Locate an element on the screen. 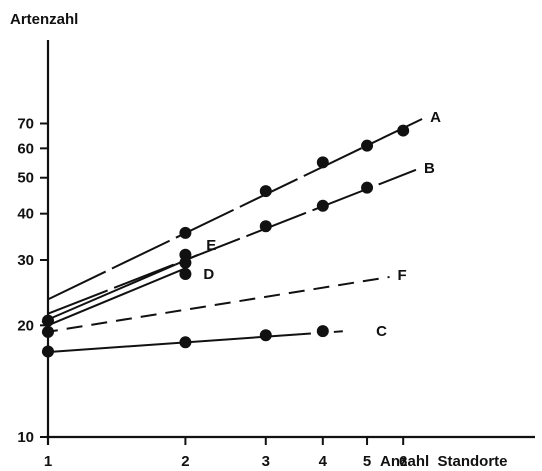 The height and width of the screenshot is (471, 542). y-tick-label-30: 30 is located at coordinates (25, 260).